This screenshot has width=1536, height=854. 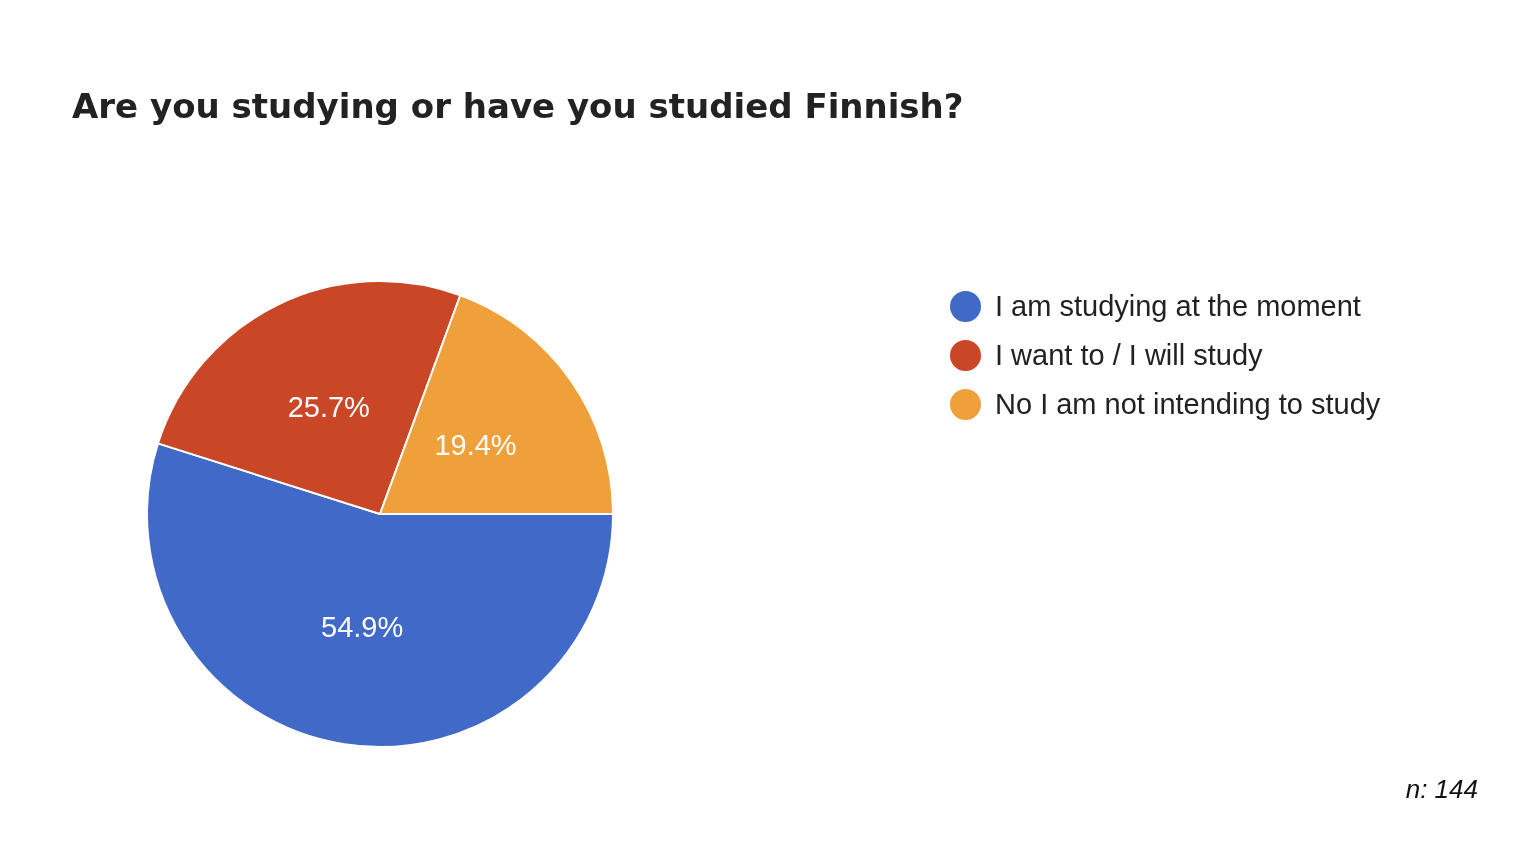 I want to click on legend-label: I want to / I will study, so click(x=1129, y=355).